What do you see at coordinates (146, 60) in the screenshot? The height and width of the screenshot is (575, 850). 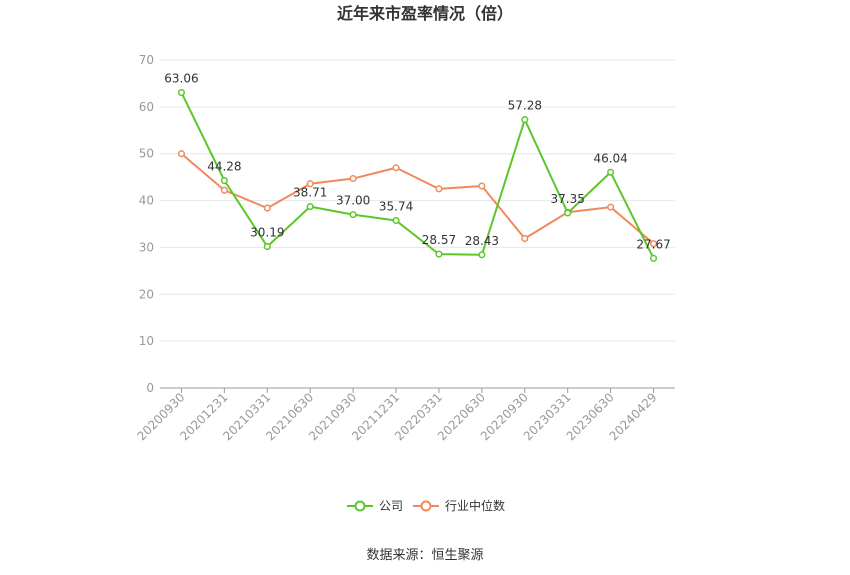 I see `y-tick-label: 70` at bounding box center [146, 60].